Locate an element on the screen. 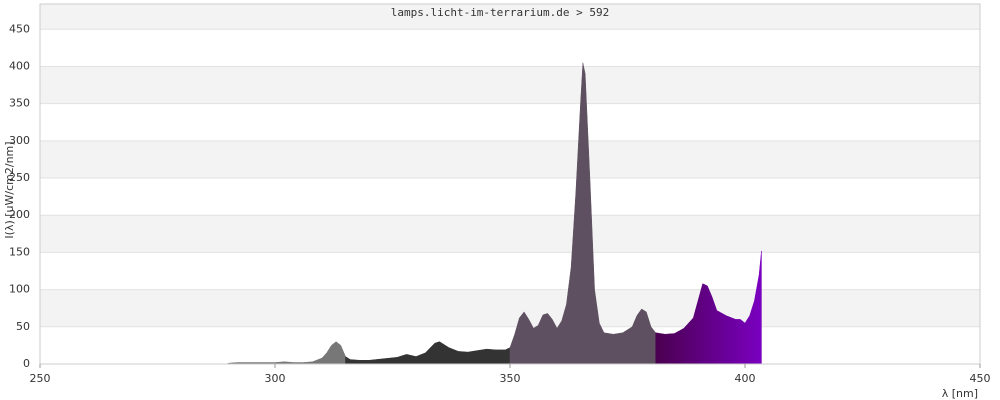 Image resolution: width=1000 pixels, height=400 pixels. y-tick-label: 400 is located at coordinates (19, 65).